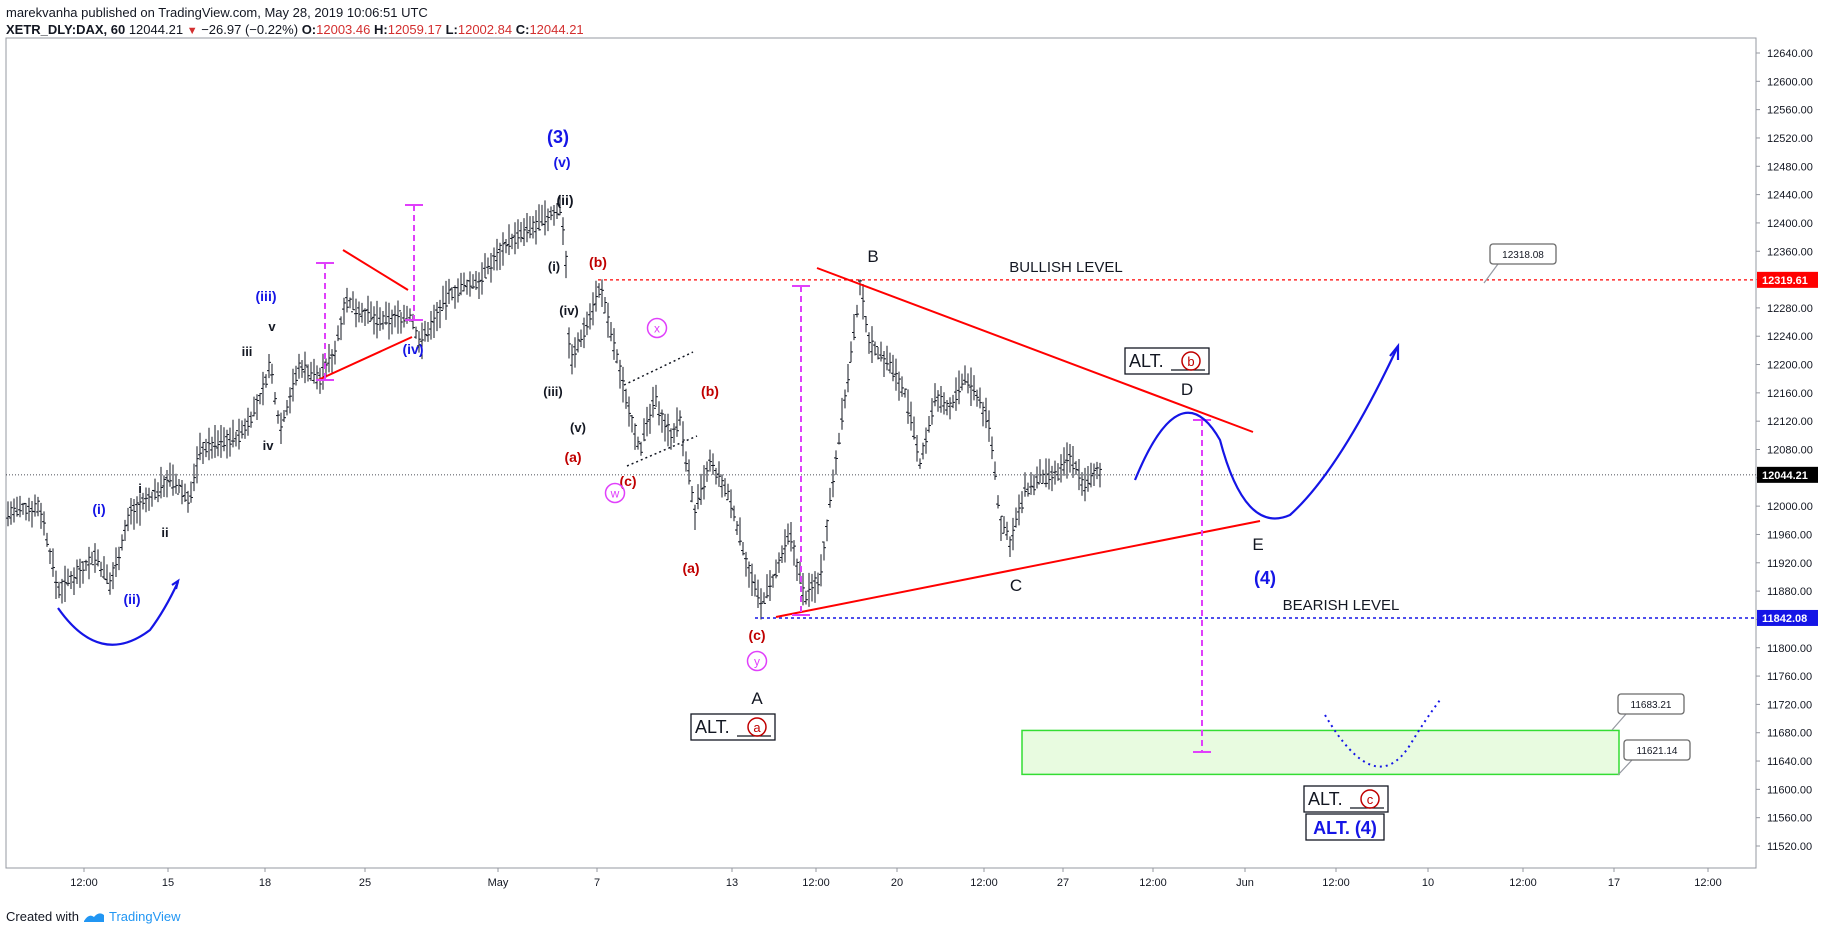 This screenshot has height=934, width=1828. What do you see at coordinates (1065, 267) in the screenshot?
I see `level-label: BULLISH LEVEL` at bounding box center [1065, 267].